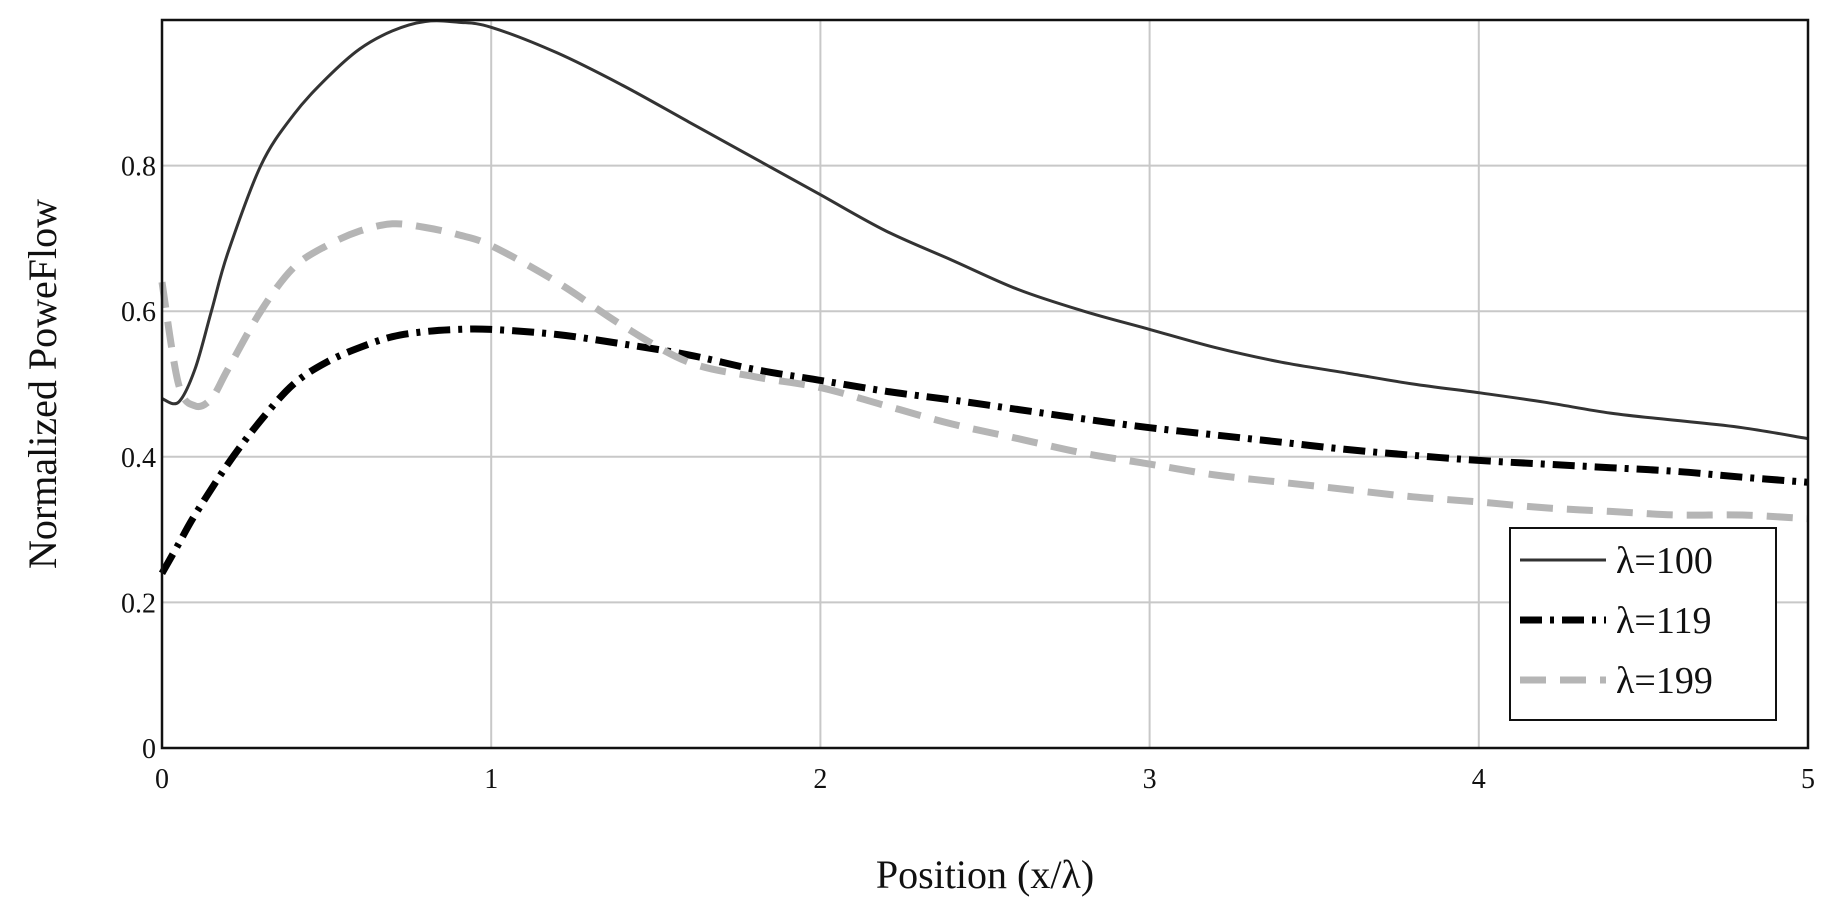 Image resolution: width=1836 pixels, height=920 pixels. Describe the element at coordinates (1664, 681) in the screenshot. I see `legend-label-3: λ=199` at that location.